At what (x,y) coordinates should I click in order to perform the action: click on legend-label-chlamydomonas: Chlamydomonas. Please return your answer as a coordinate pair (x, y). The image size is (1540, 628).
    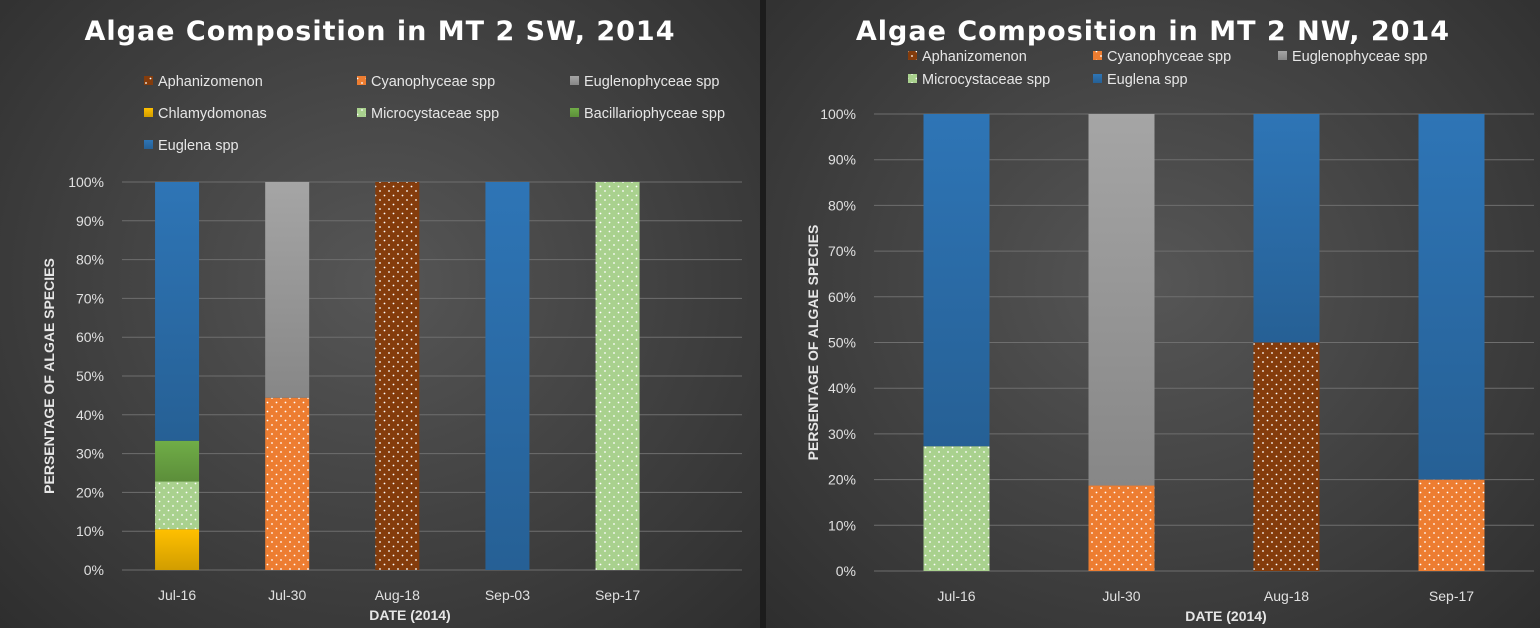
    Looking at the image, I should click on (212, 114).